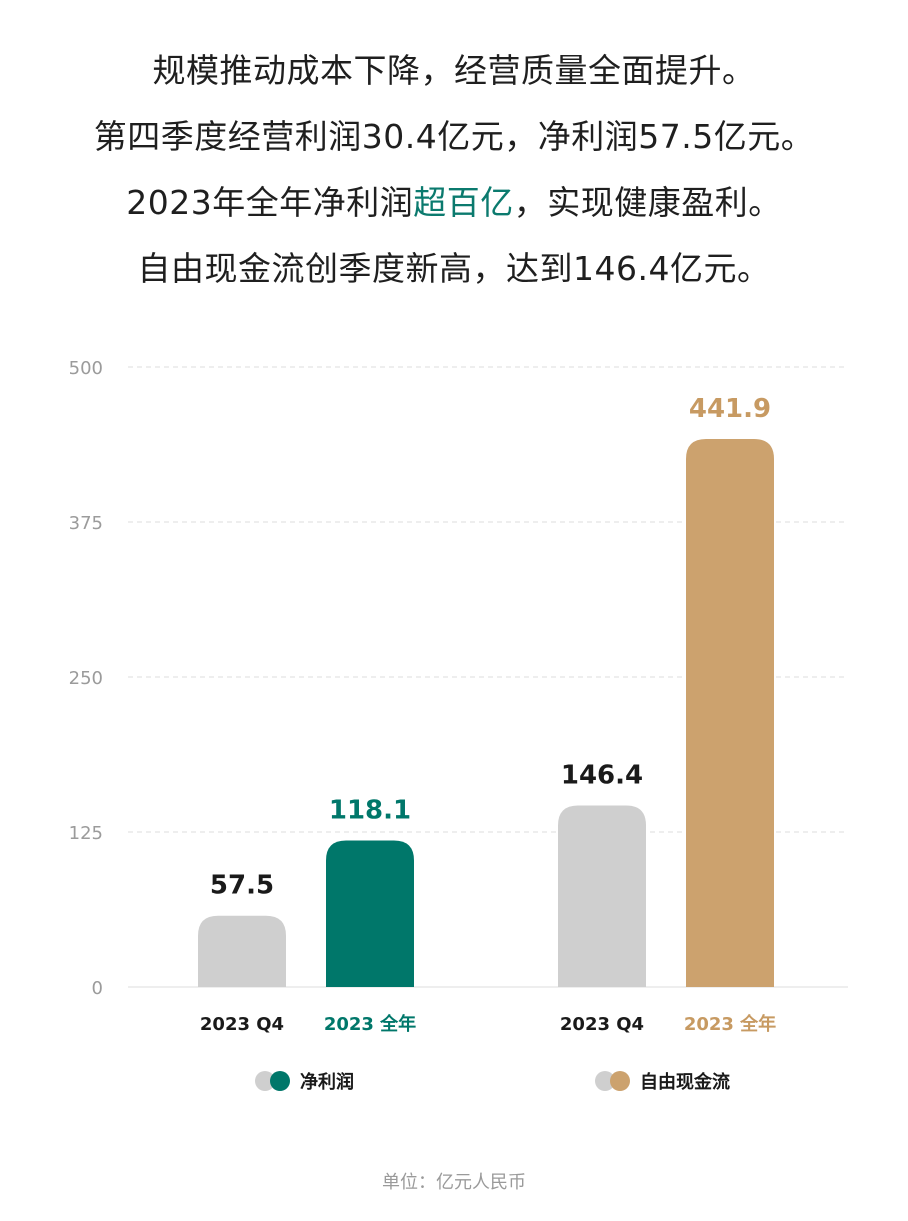  I want to click on headline-line-1: 规模推动成本下降，经营质量全面提升。, so click(454, 70).